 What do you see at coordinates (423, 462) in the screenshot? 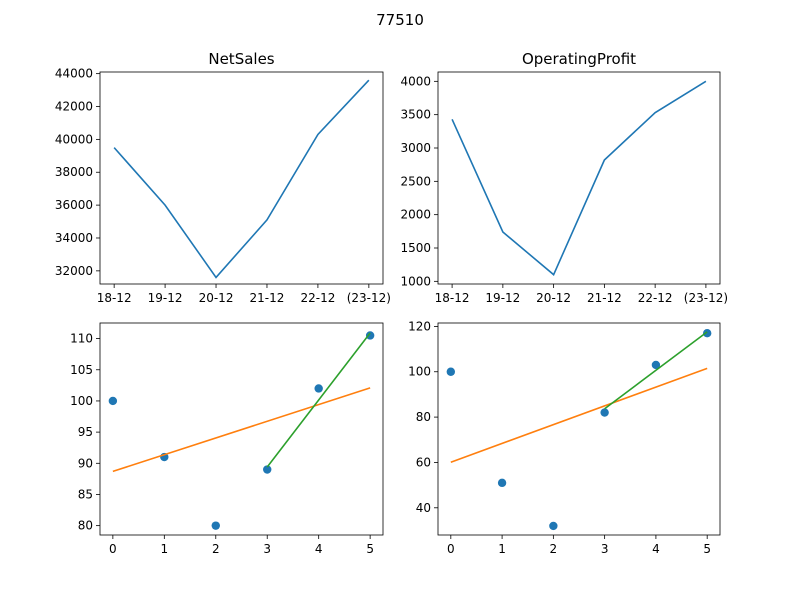
I see `y-tick-label: 60` at bounding box center [423, 462].